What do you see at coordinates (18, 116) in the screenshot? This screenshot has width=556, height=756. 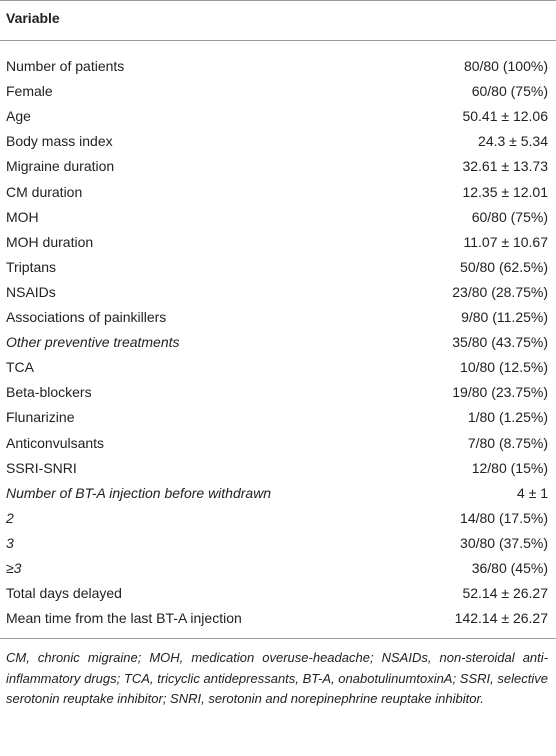 I see `row-label: Age` at bounding box center [18, 116].